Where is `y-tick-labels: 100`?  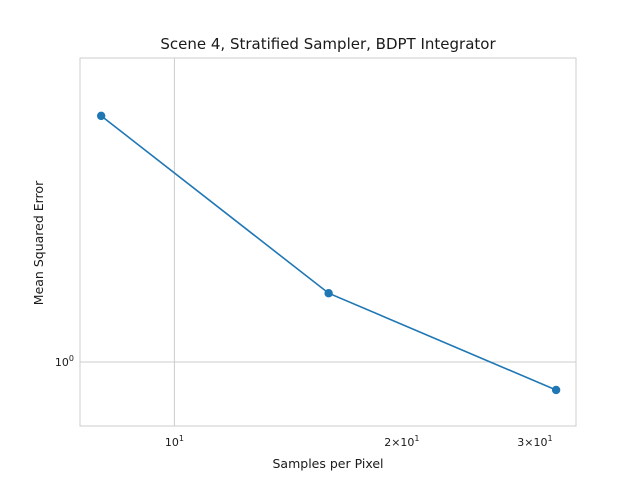 y-tick-labels: 100 is located at coordinates (64, 361).